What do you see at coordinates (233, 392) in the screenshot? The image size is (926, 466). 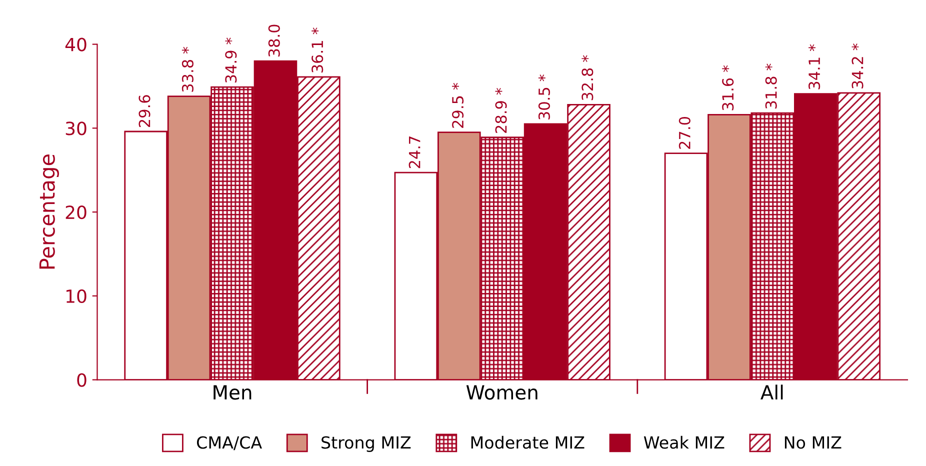 I see `x-tick-label: Men` at bounding box center [233, 392].